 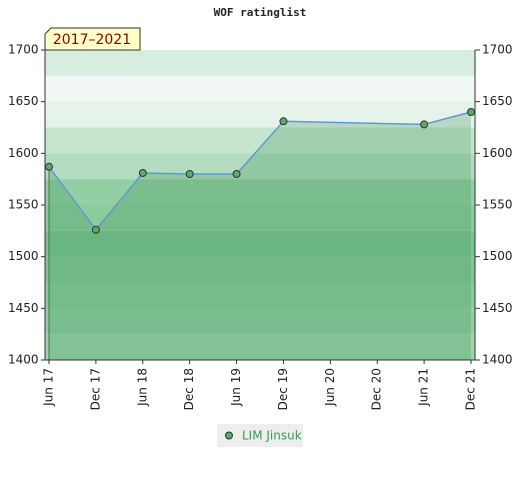 What do you see at coordinates (23, 153) in the screenshot?
I see `y-tick-label: 1600` at bounding box center [23, 153].